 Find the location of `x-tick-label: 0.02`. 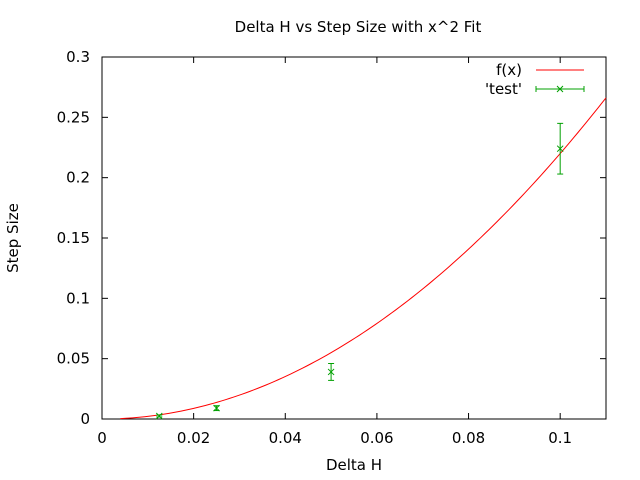

x-tick-label: 0.02 is located at coordinates (193, 438).